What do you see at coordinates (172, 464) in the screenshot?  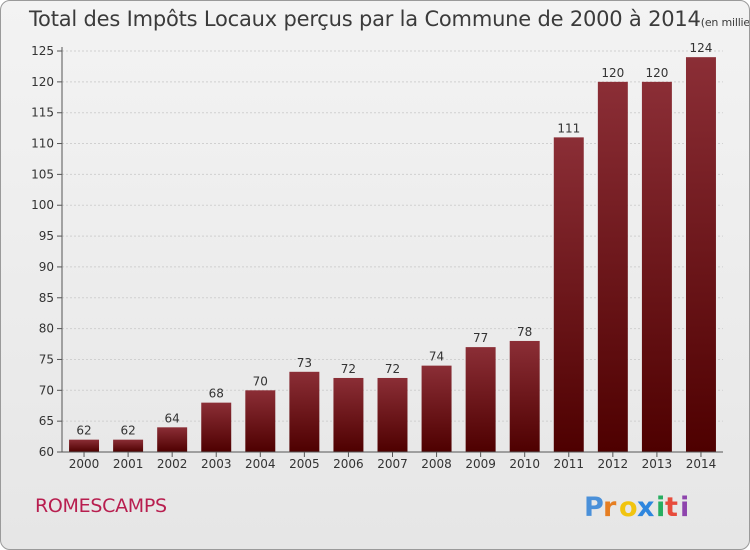 I see `x-tick-label: 2002` at bounding box center [172, 464].